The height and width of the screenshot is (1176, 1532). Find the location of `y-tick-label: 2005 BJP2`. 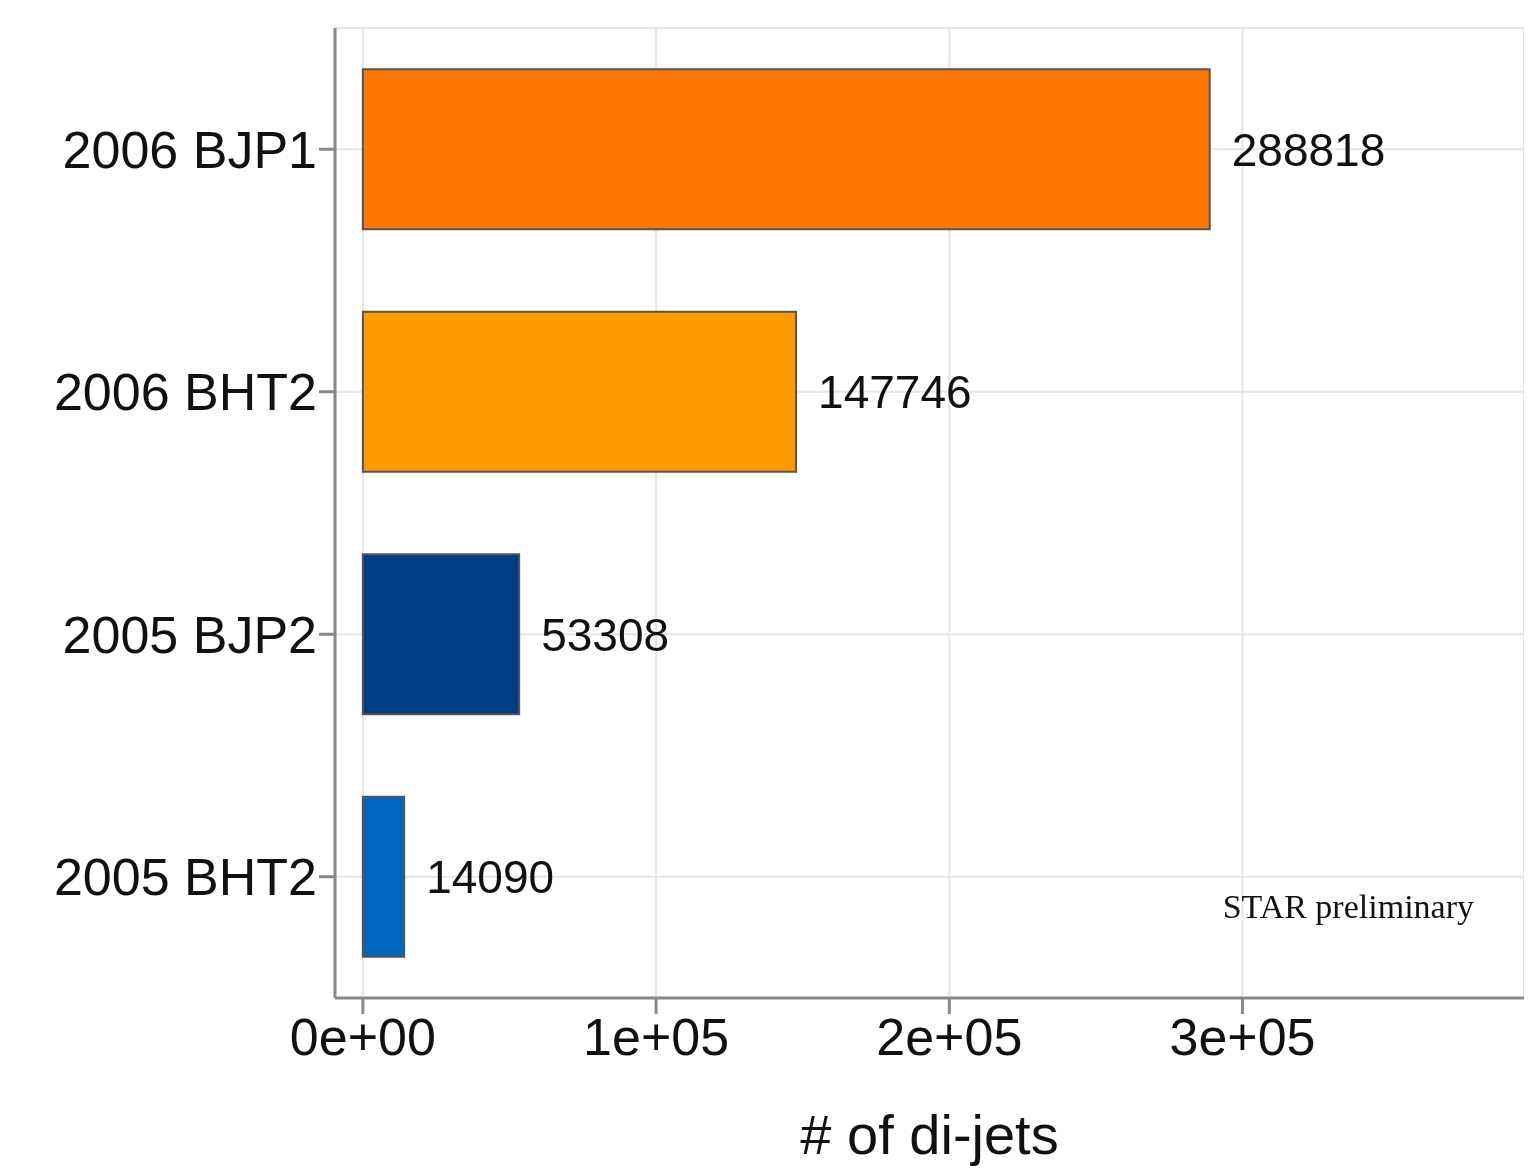

y-tick-label: 2005 BJP2 is located at coordinates (189, 634).